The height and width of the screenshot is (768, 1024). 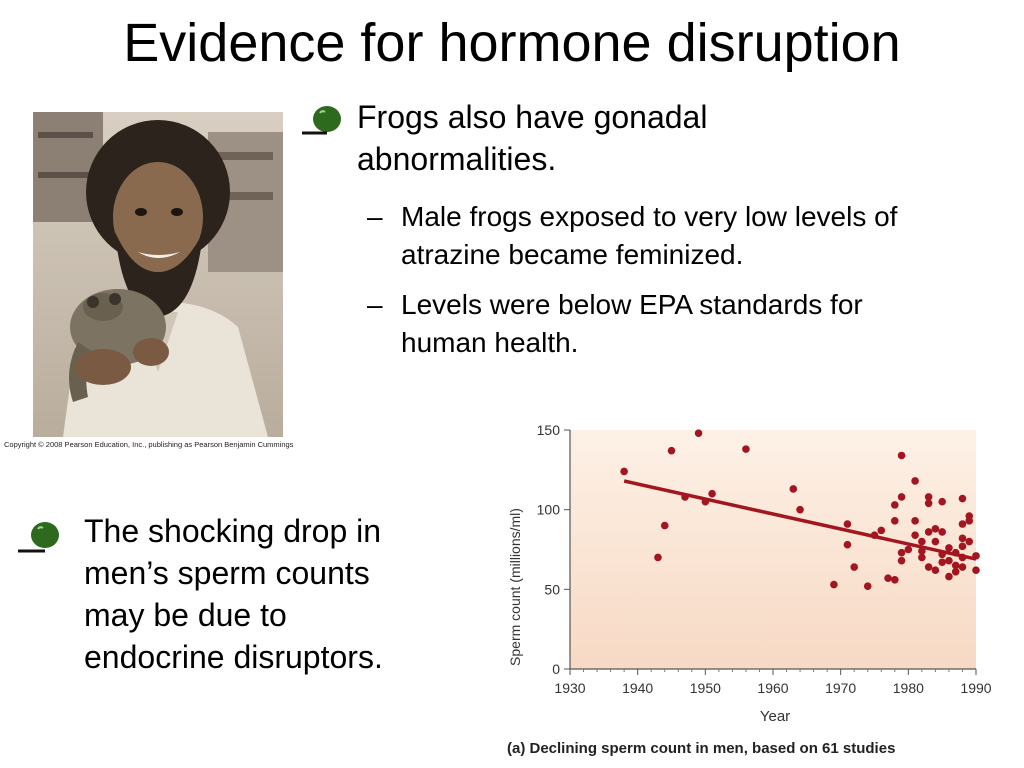 I want to click on sub-bullet-line: human health., so click(x=490, y=342).